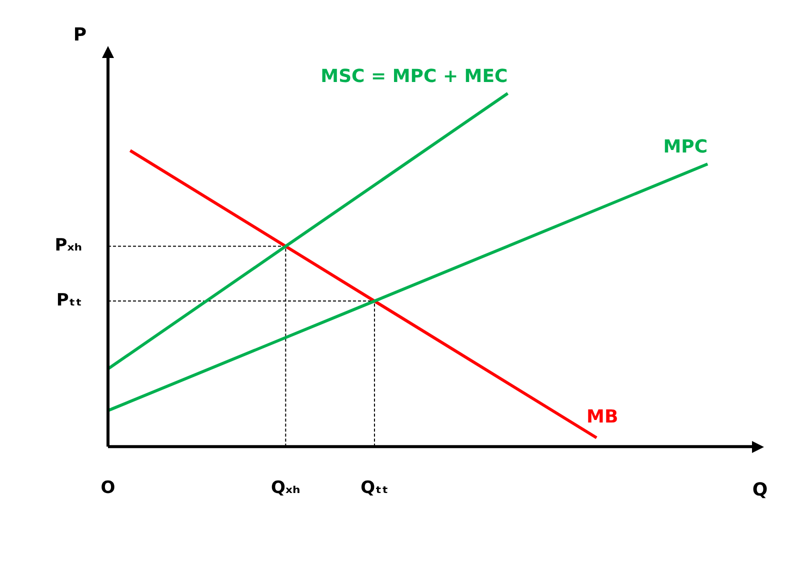 The image size is (800, 569). Describe the element at coordinates (68, 246) in the screenshot. I see `series-label: Pₓₕ` at that location.